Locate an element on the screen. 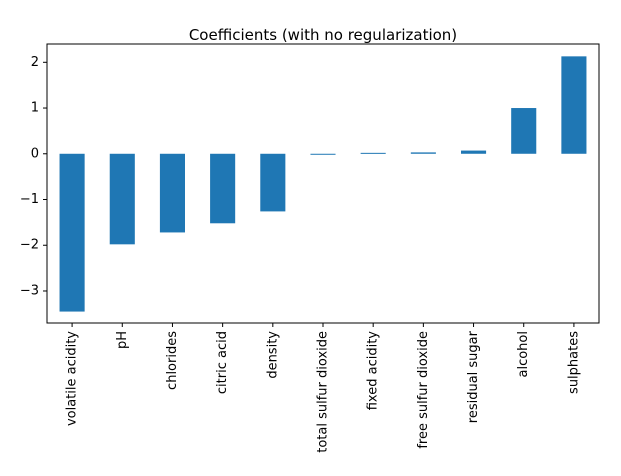  x-tick-label: fixed acidity is located at coordinates (373, 371).